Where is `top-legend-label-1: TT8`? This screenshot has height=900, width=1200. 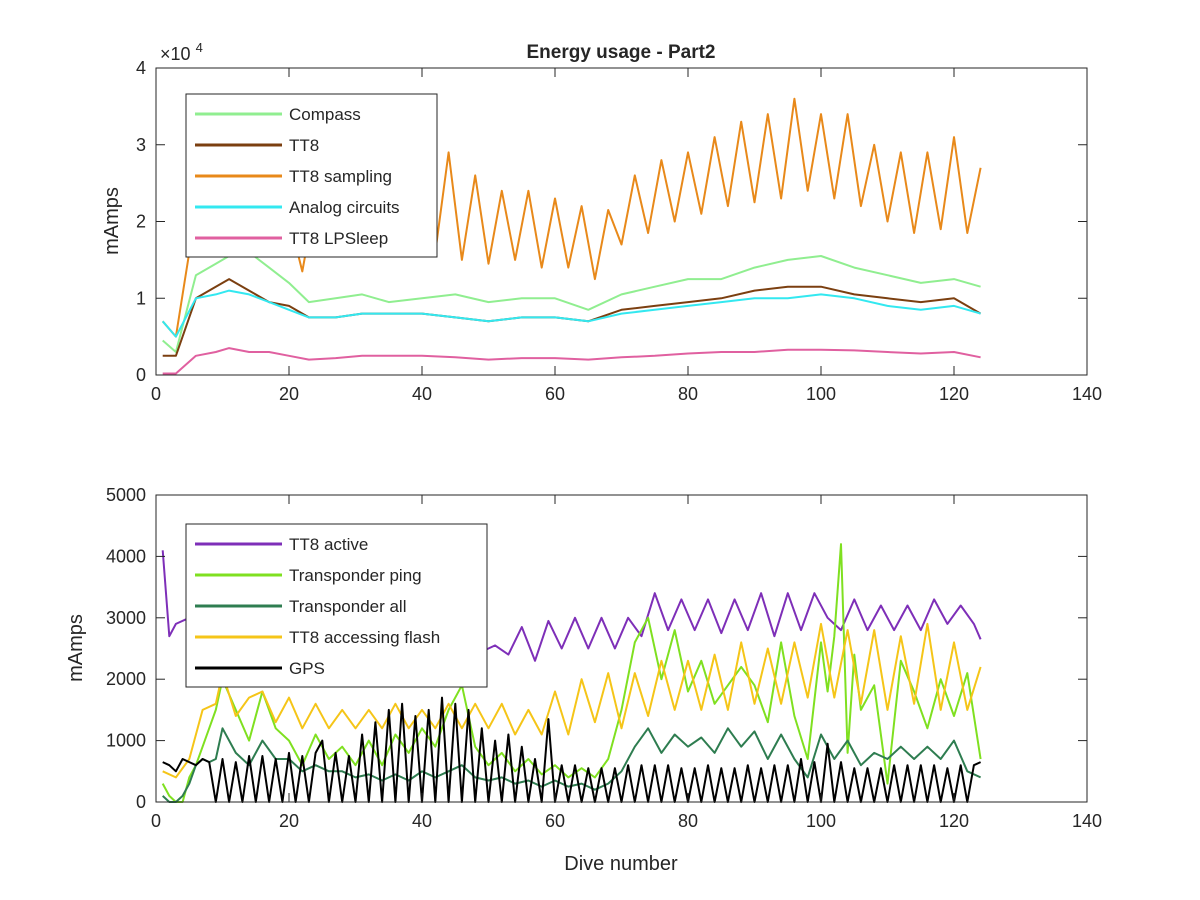 top-legend-label-1: TT8 is located at coordinates (304, 145).